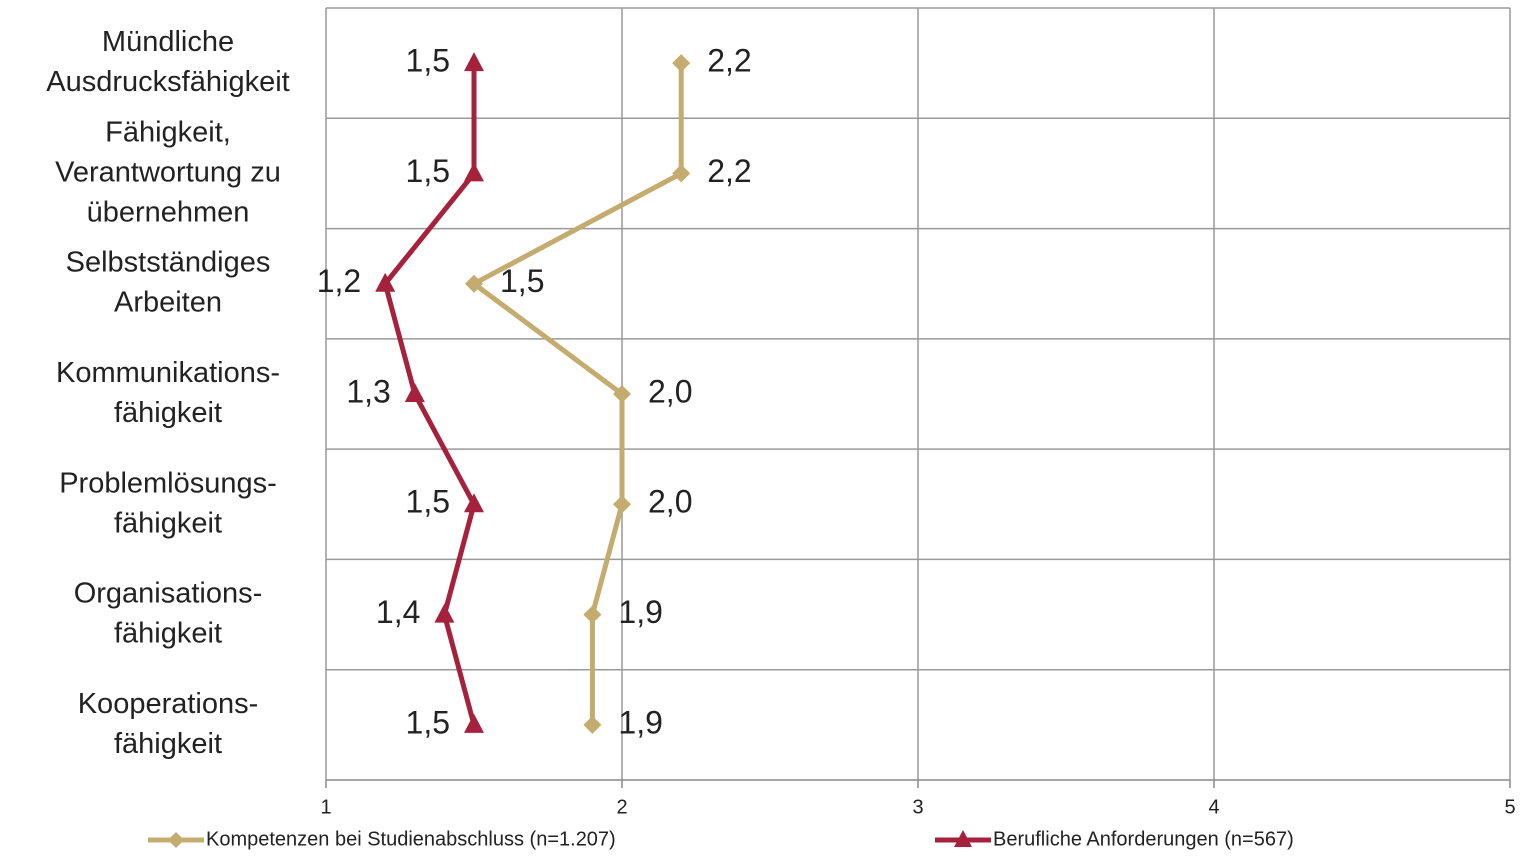 The width and height of the screenshot is (1520, 857). What do you see at coordinates (398, 612) in the screenshot?
I see `data-label: 1,4` at bounding box center [398, 612].